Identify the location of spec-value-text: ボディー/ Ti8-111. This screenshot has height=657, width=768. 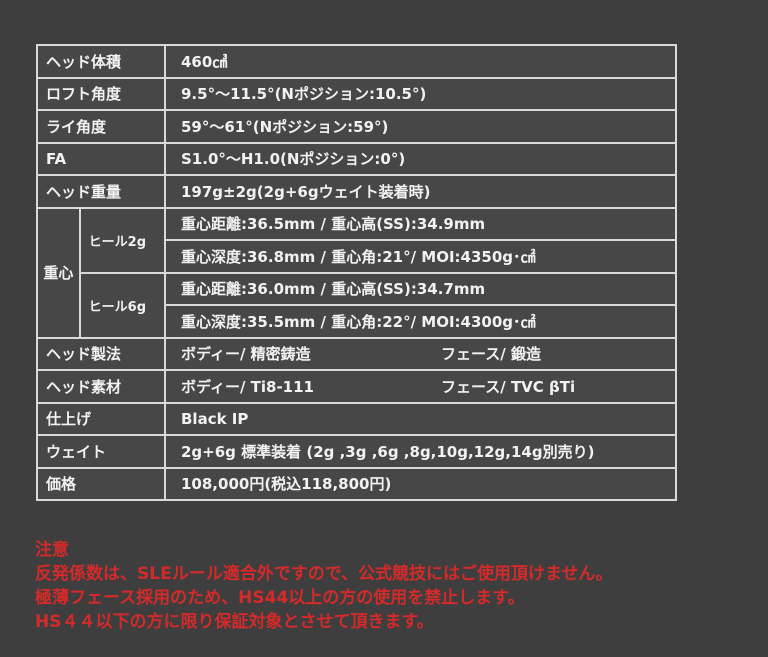
(247, 386).